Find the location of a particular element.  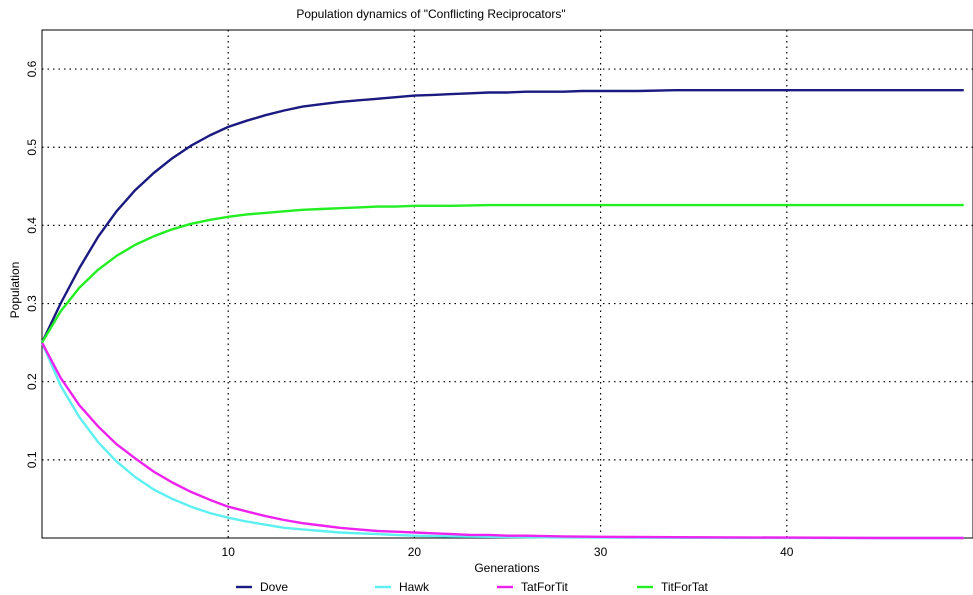

legend: Dove Hawk TatForTit TitForTat is located at coordinates (472, 587).